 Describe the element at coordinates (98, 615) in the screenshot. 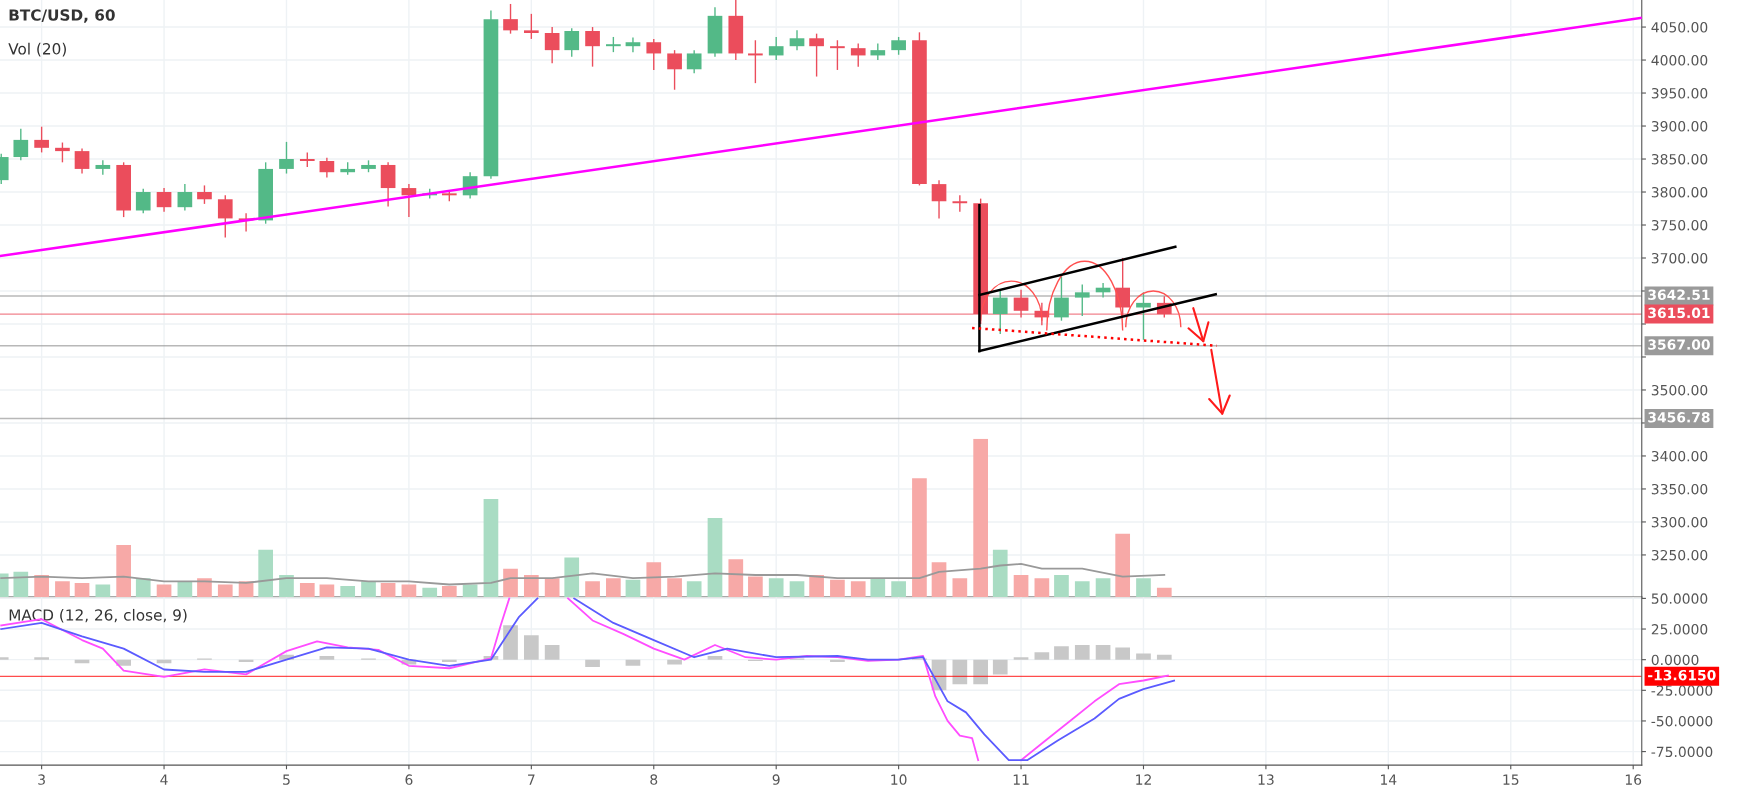

I see `text: MACD (12, 26, close, 9)` at that location.